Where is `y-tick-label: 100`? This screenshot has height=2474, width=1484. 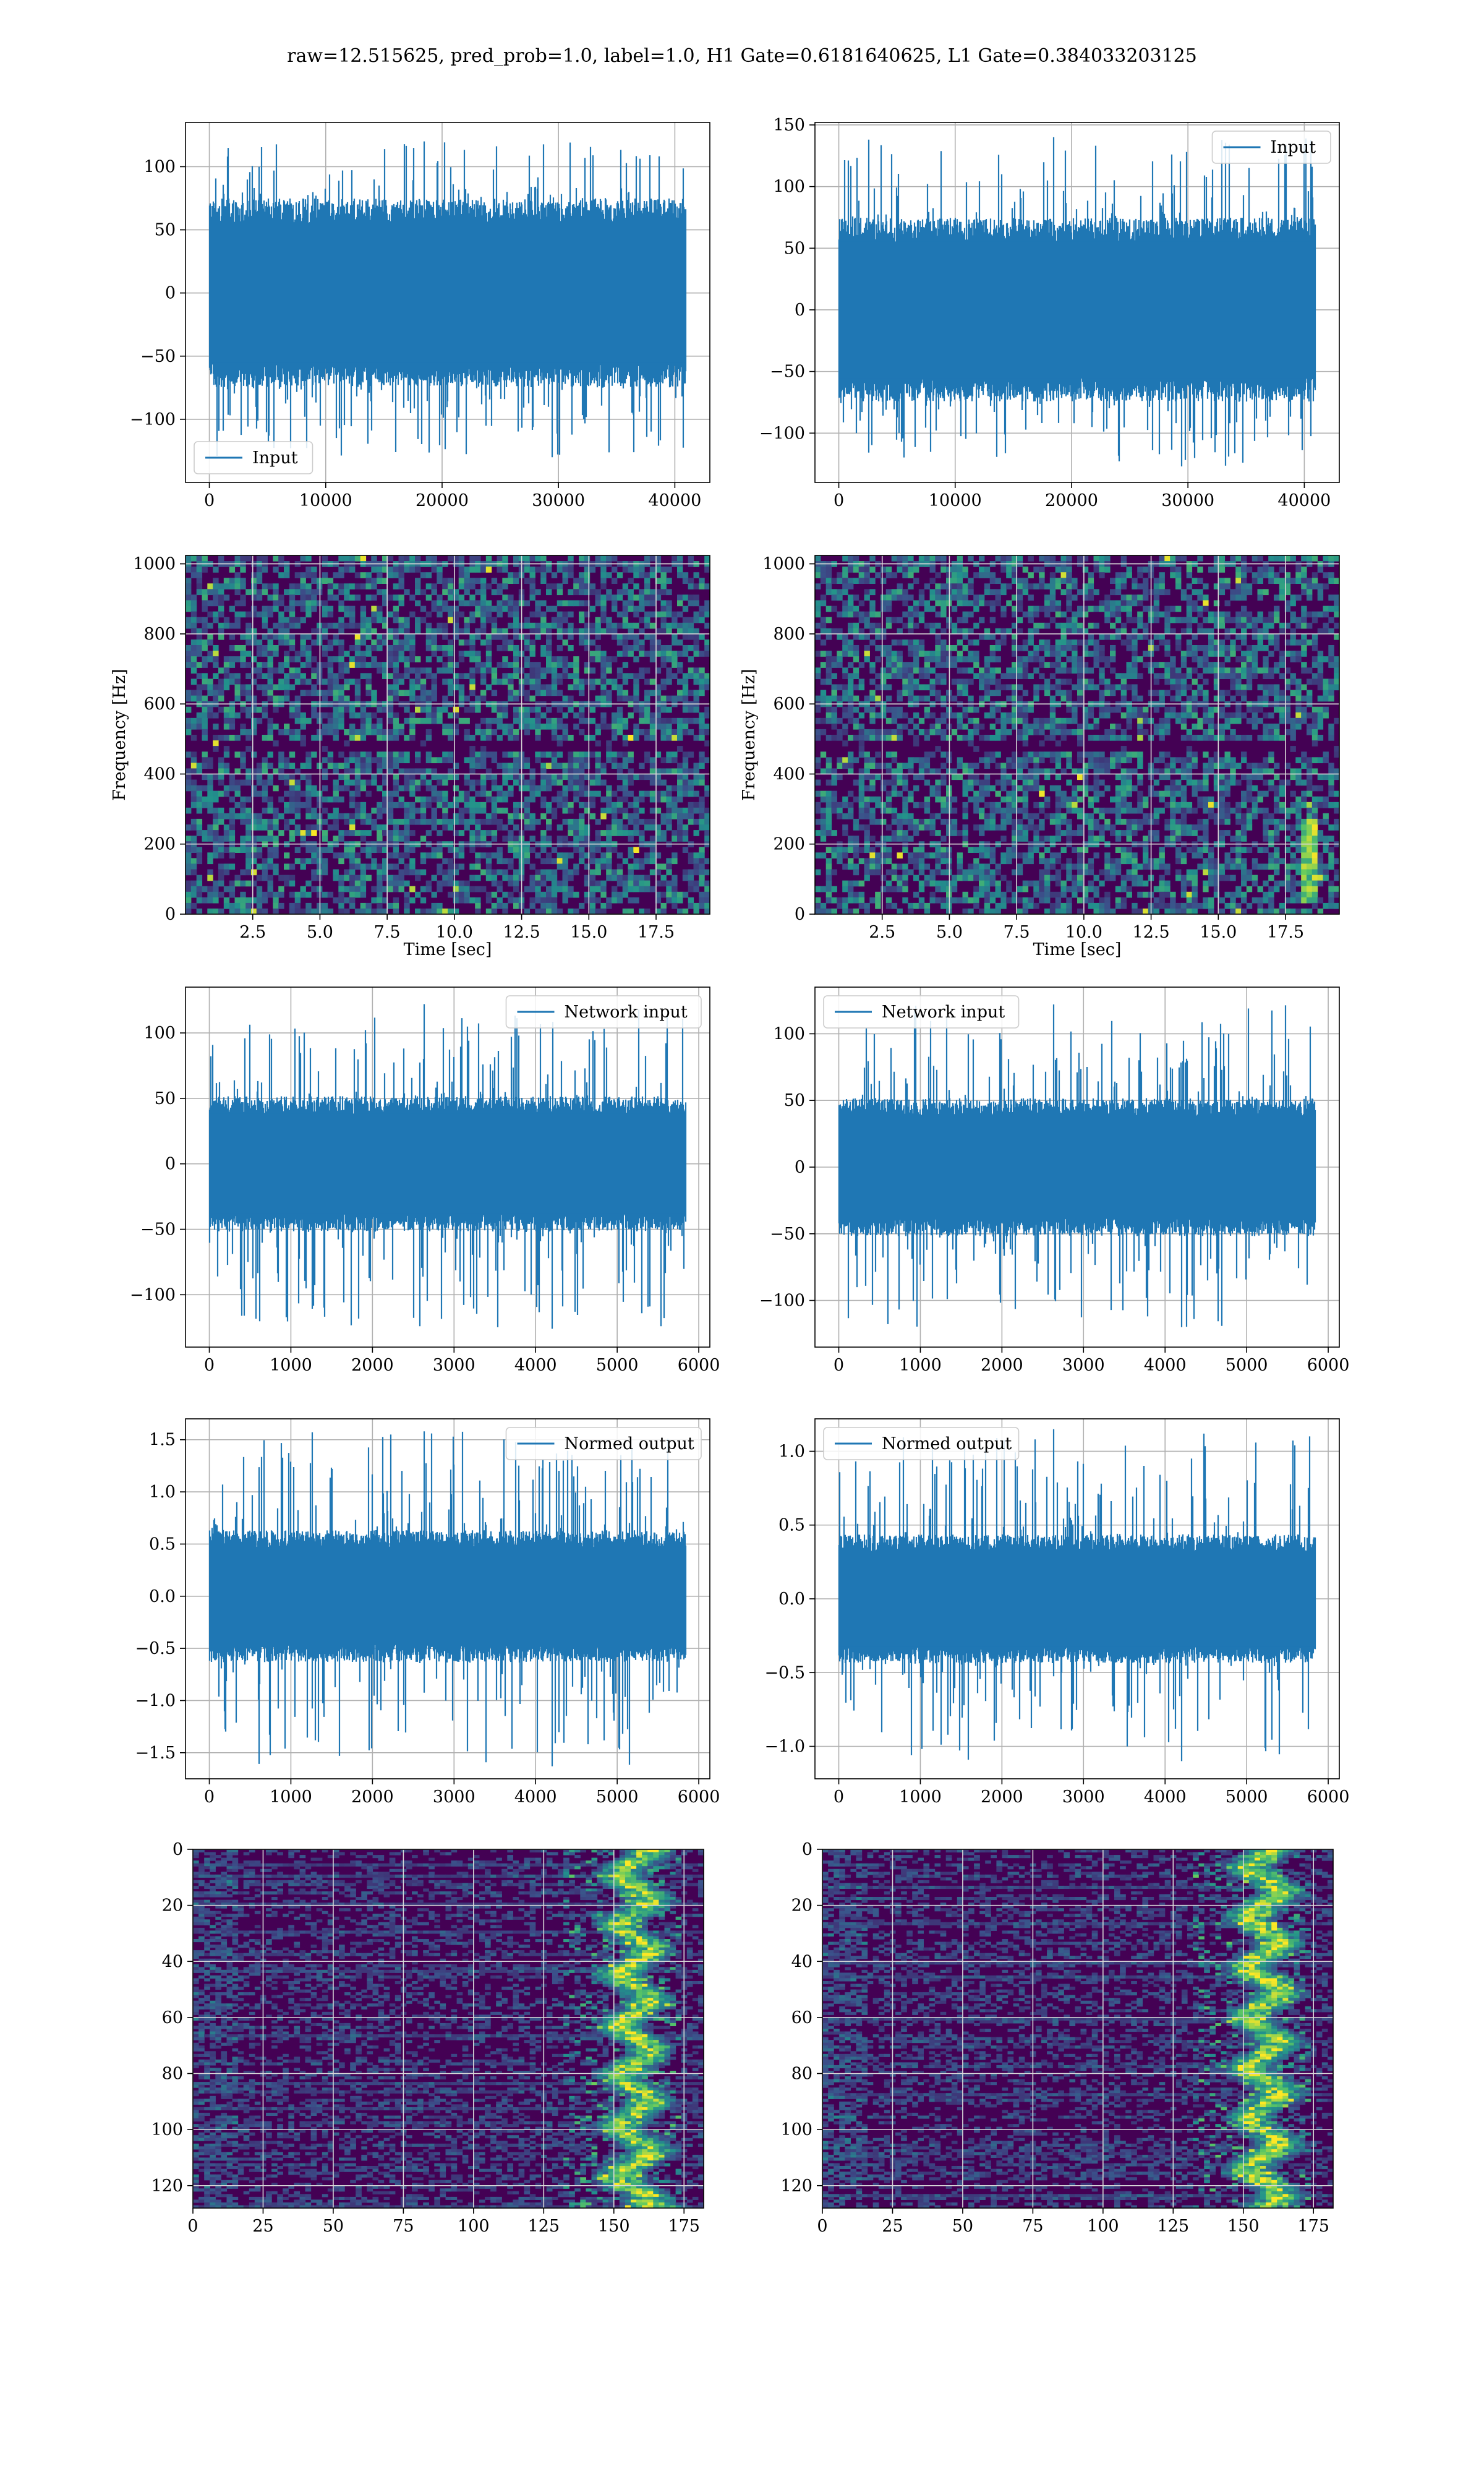 y-tick-label: 100 is located at coordinates (789, 188).